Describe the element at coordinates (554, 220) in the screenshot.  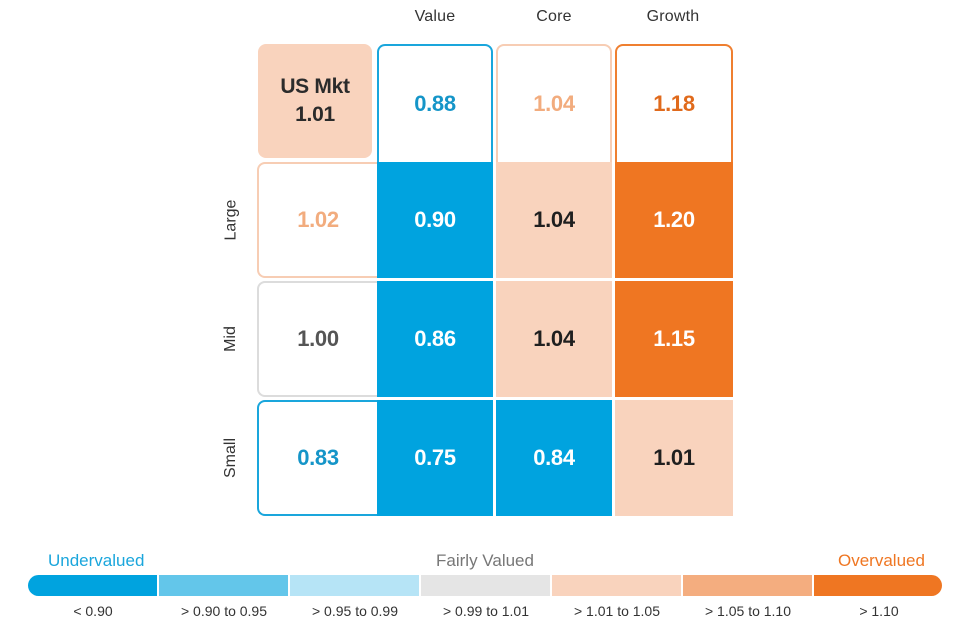
I see `cell-large-core: 1.04` at that location.